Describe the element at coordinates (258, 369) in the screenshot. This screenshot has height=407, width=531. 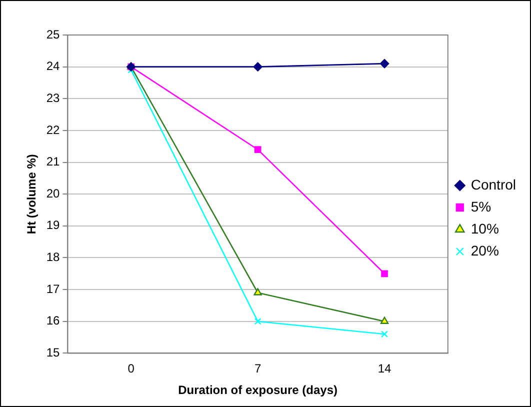
I see `x-tick-label: 7` at that location.